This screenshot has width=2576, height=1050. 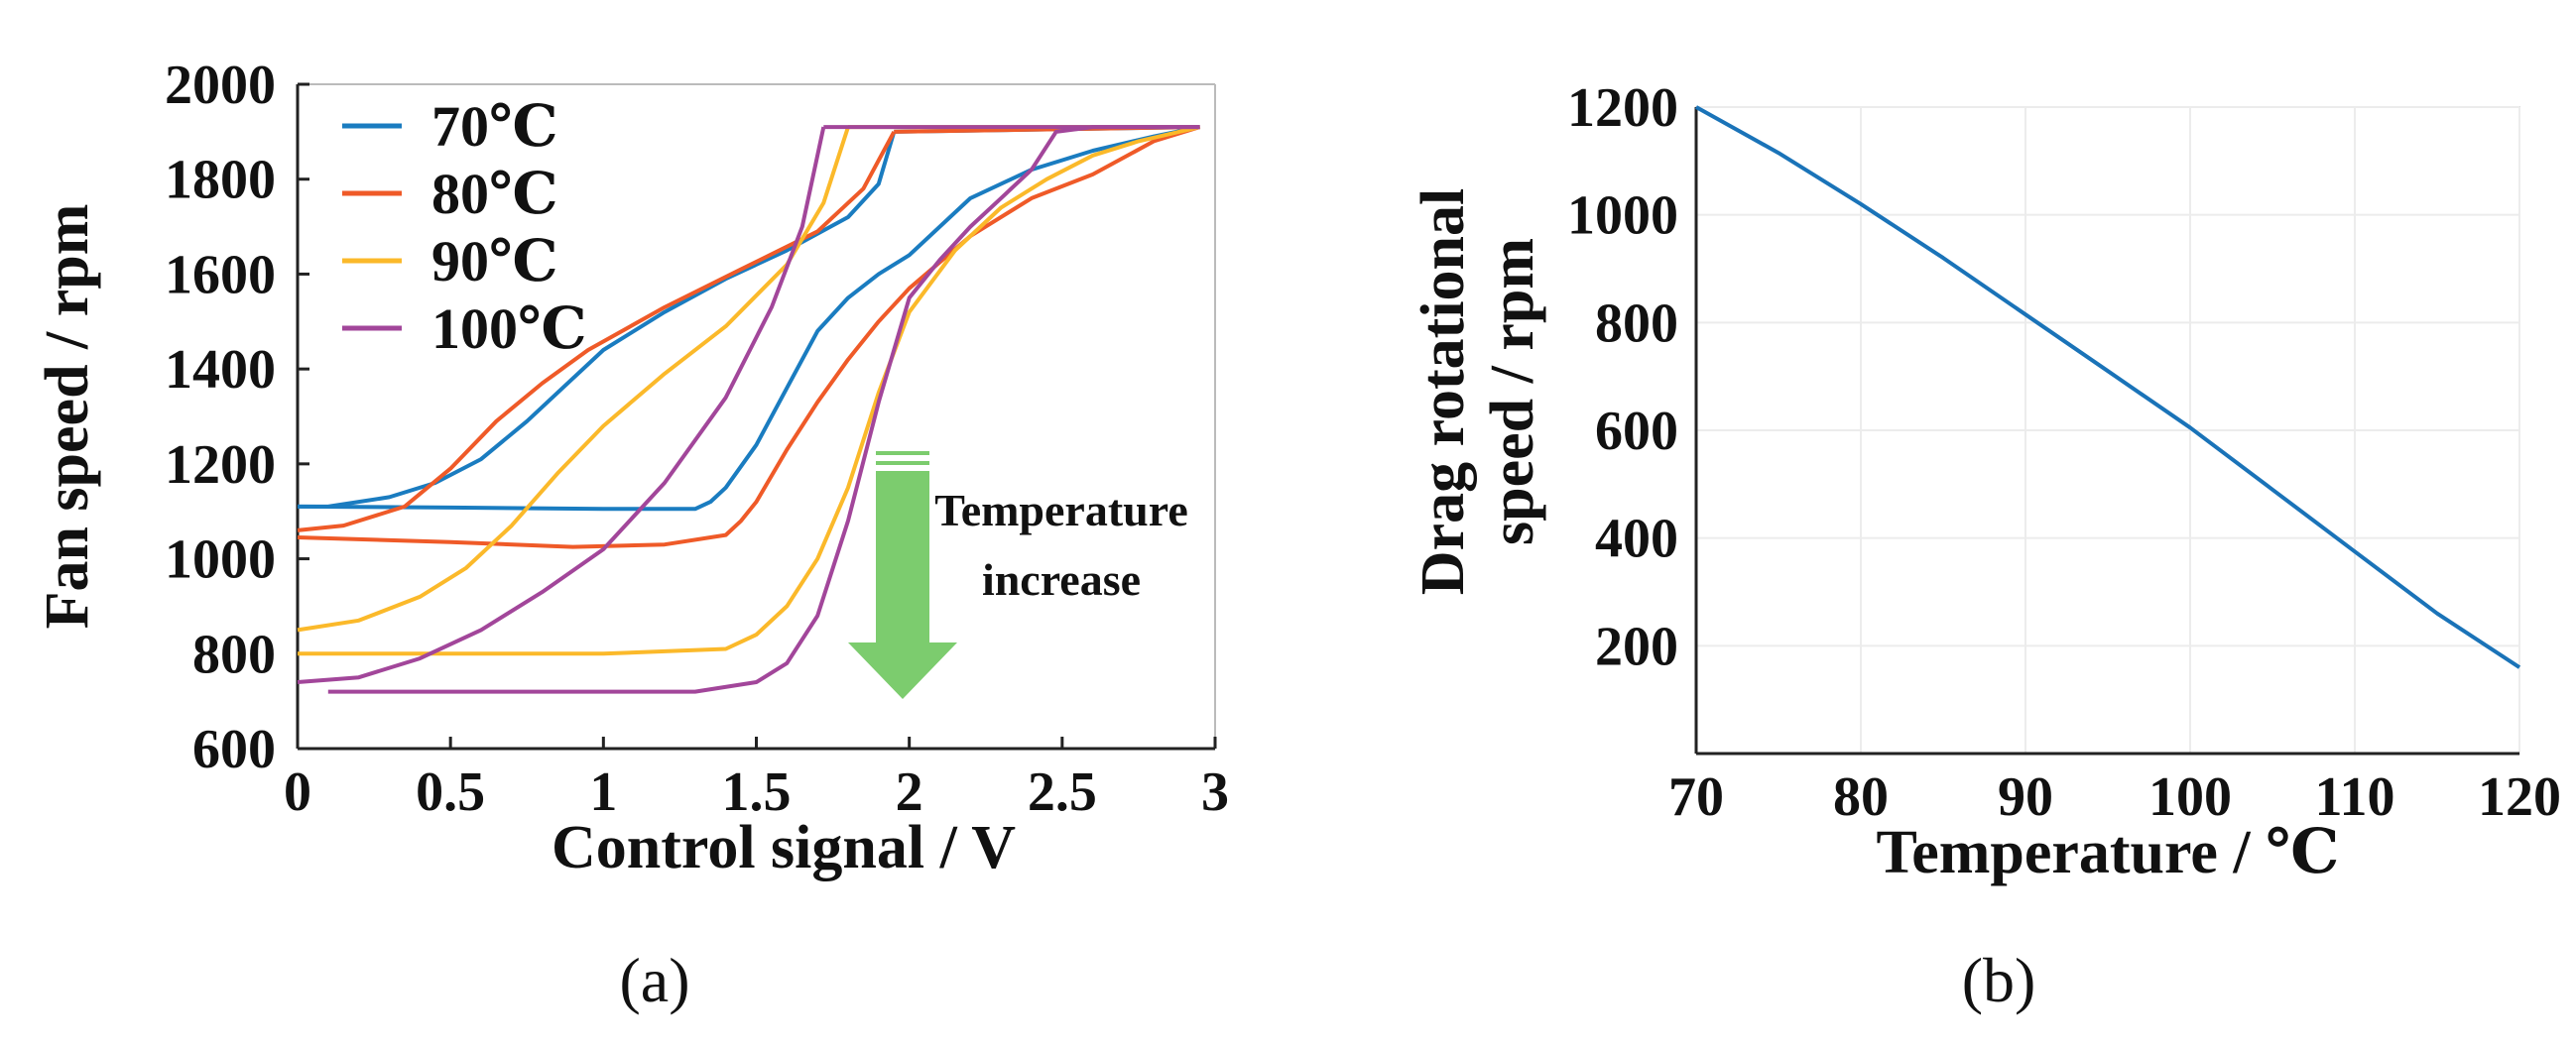 I want to click on legend-label-100: 100℃, so click(x=509, y=328).